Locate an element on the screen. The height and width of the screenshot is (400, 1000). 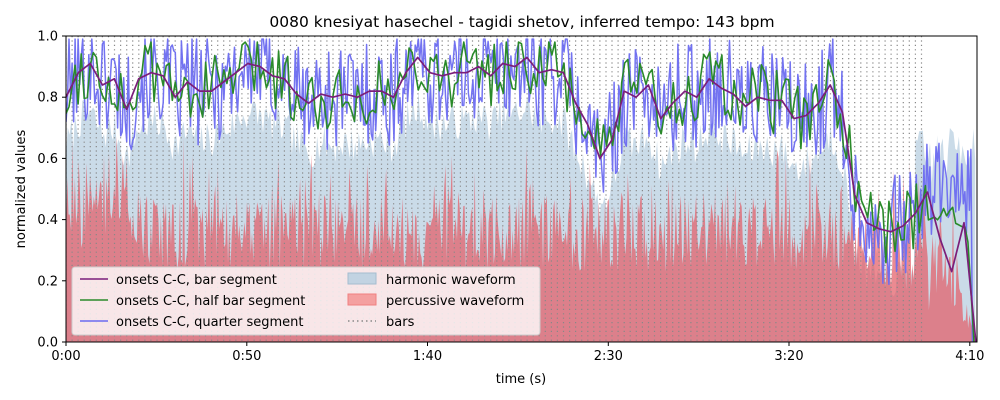
y-axis-label: normalized values is located at coordinates (21, 188).